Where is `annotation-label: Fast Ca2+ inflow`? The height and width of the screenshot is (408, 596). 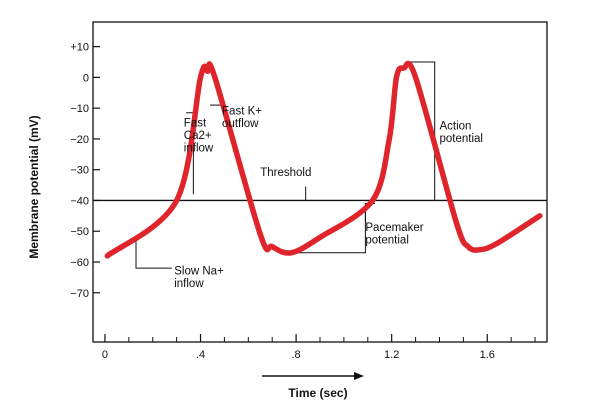 annotation-label: Fast Ca2+ inflow is located at coordinates (199, 136).